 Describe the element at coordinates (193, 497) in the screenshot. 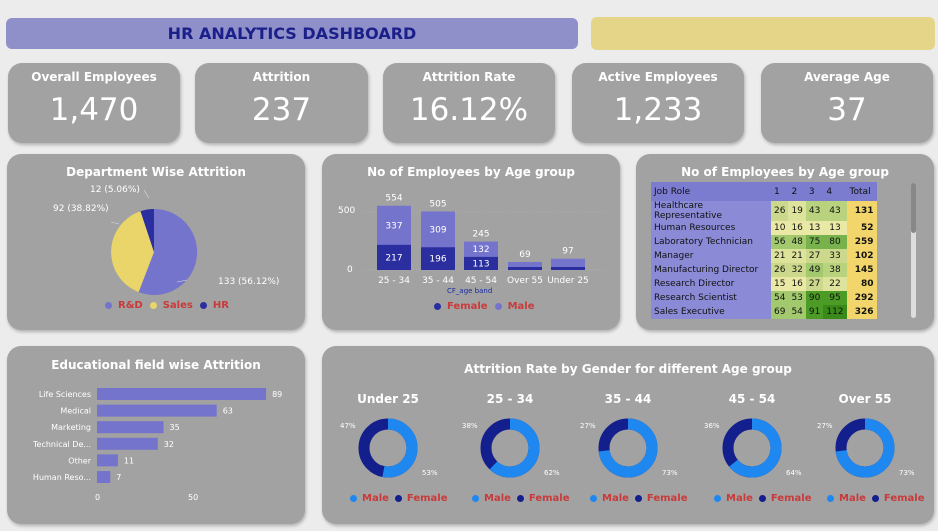

I see `x-tick-50: 50` at that location.